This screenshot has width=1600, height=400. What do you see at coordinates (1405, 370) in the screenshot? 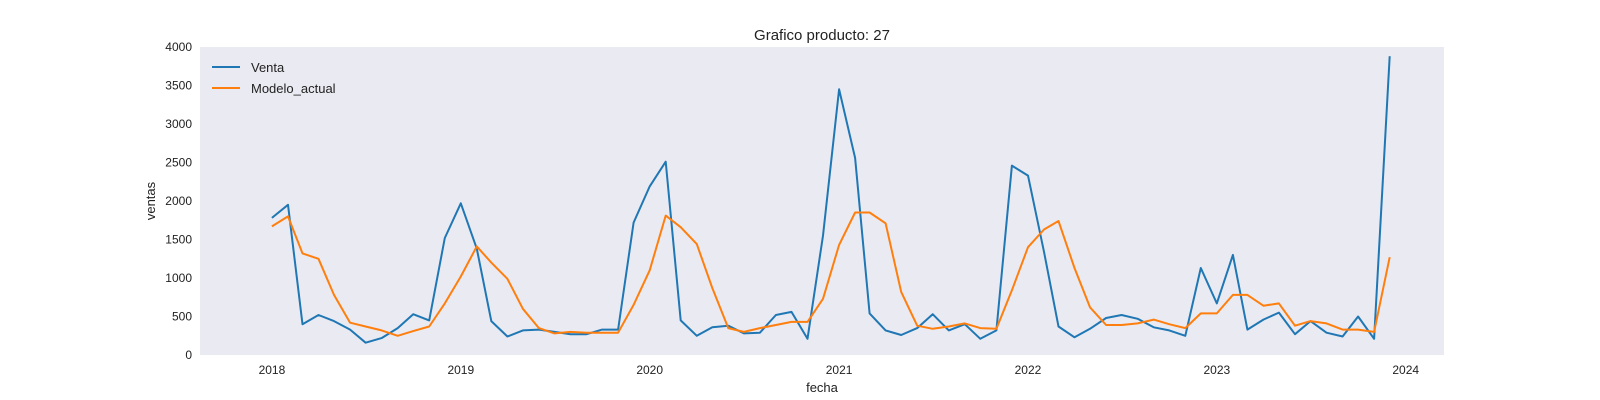
I see `x-tick-label: 2024` at bounding box center [1405, 370].